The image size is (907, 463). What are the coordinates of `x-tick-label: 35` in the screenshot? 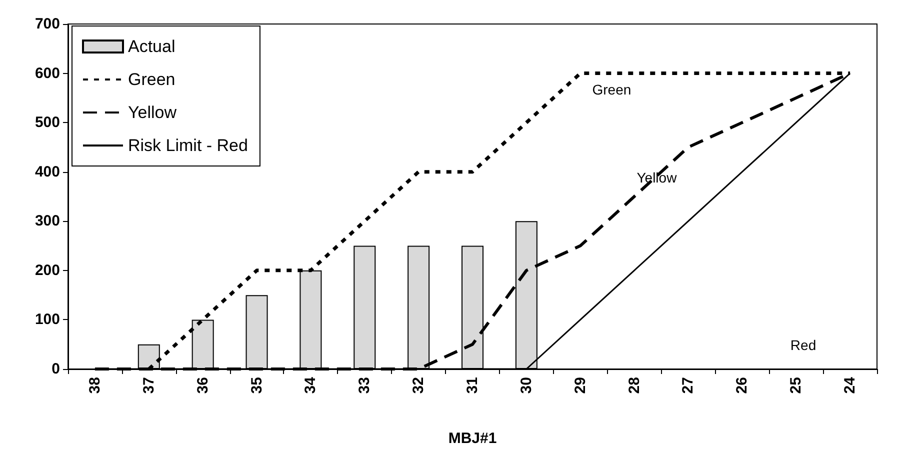 It's located at (257, 385).